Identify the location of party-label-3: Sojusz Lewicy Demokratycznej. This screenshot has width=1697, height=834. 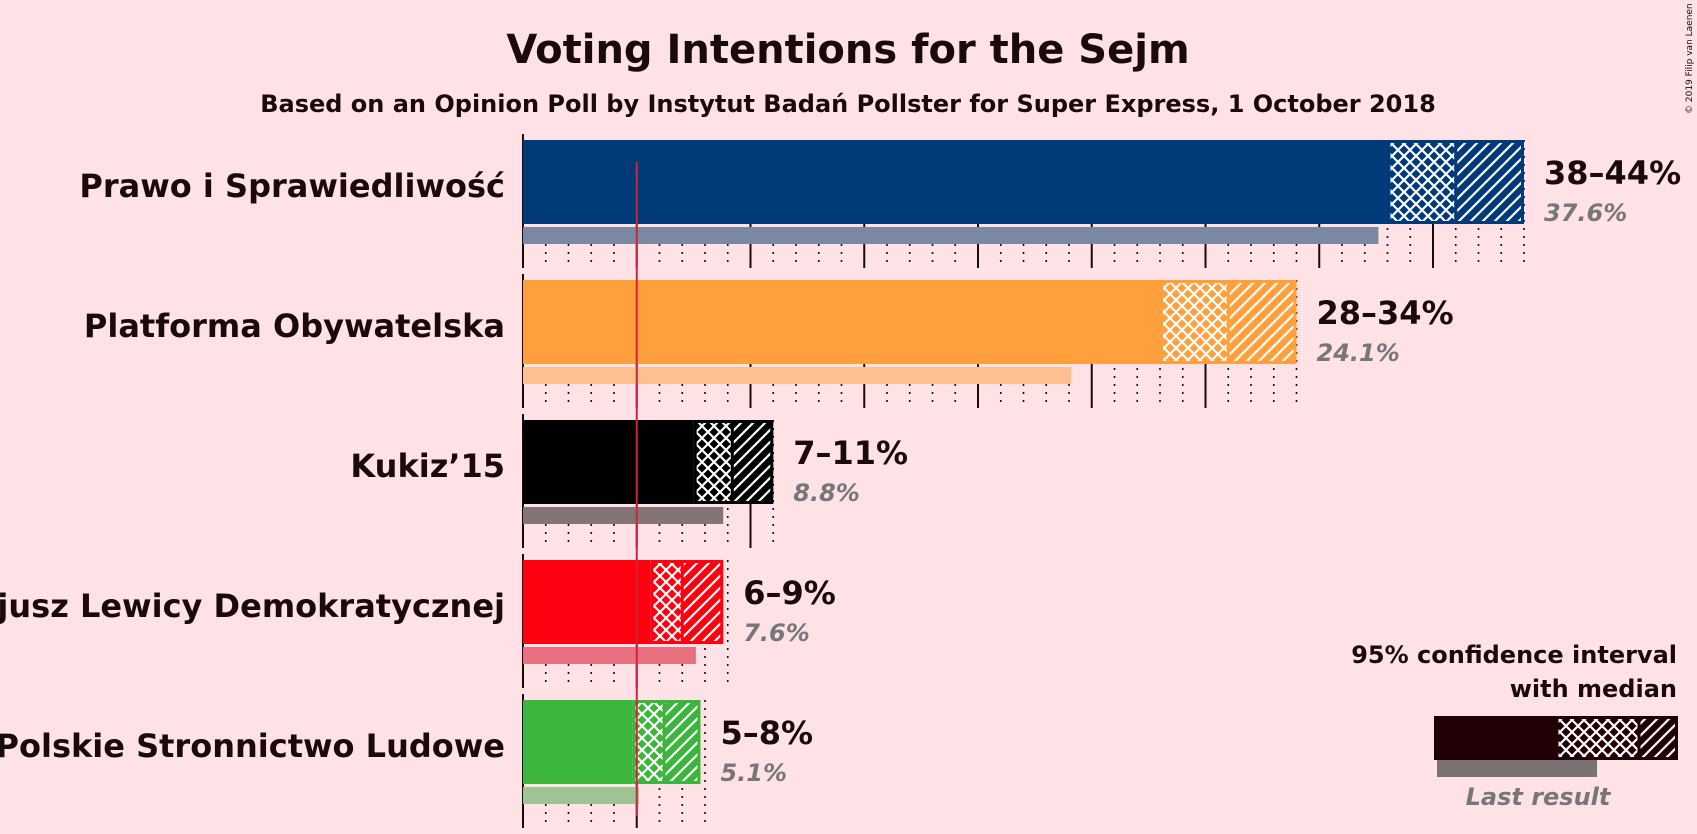
(252, 606).